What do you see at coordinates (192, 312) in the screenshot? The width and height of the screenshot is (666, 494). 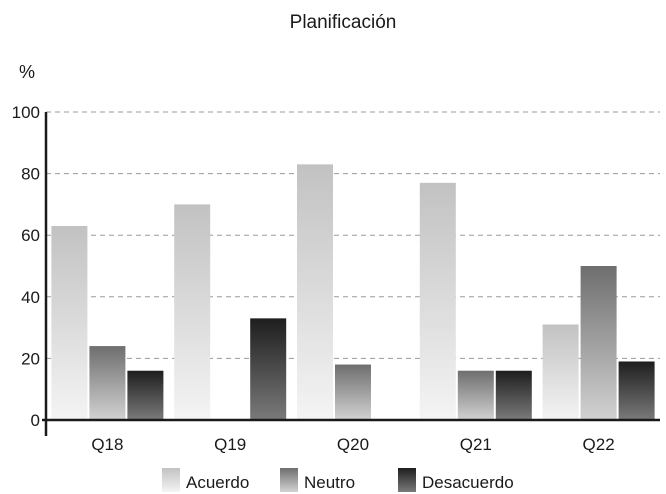 I see `bar-acuerdo-q19` at bounding box center [192, 312].